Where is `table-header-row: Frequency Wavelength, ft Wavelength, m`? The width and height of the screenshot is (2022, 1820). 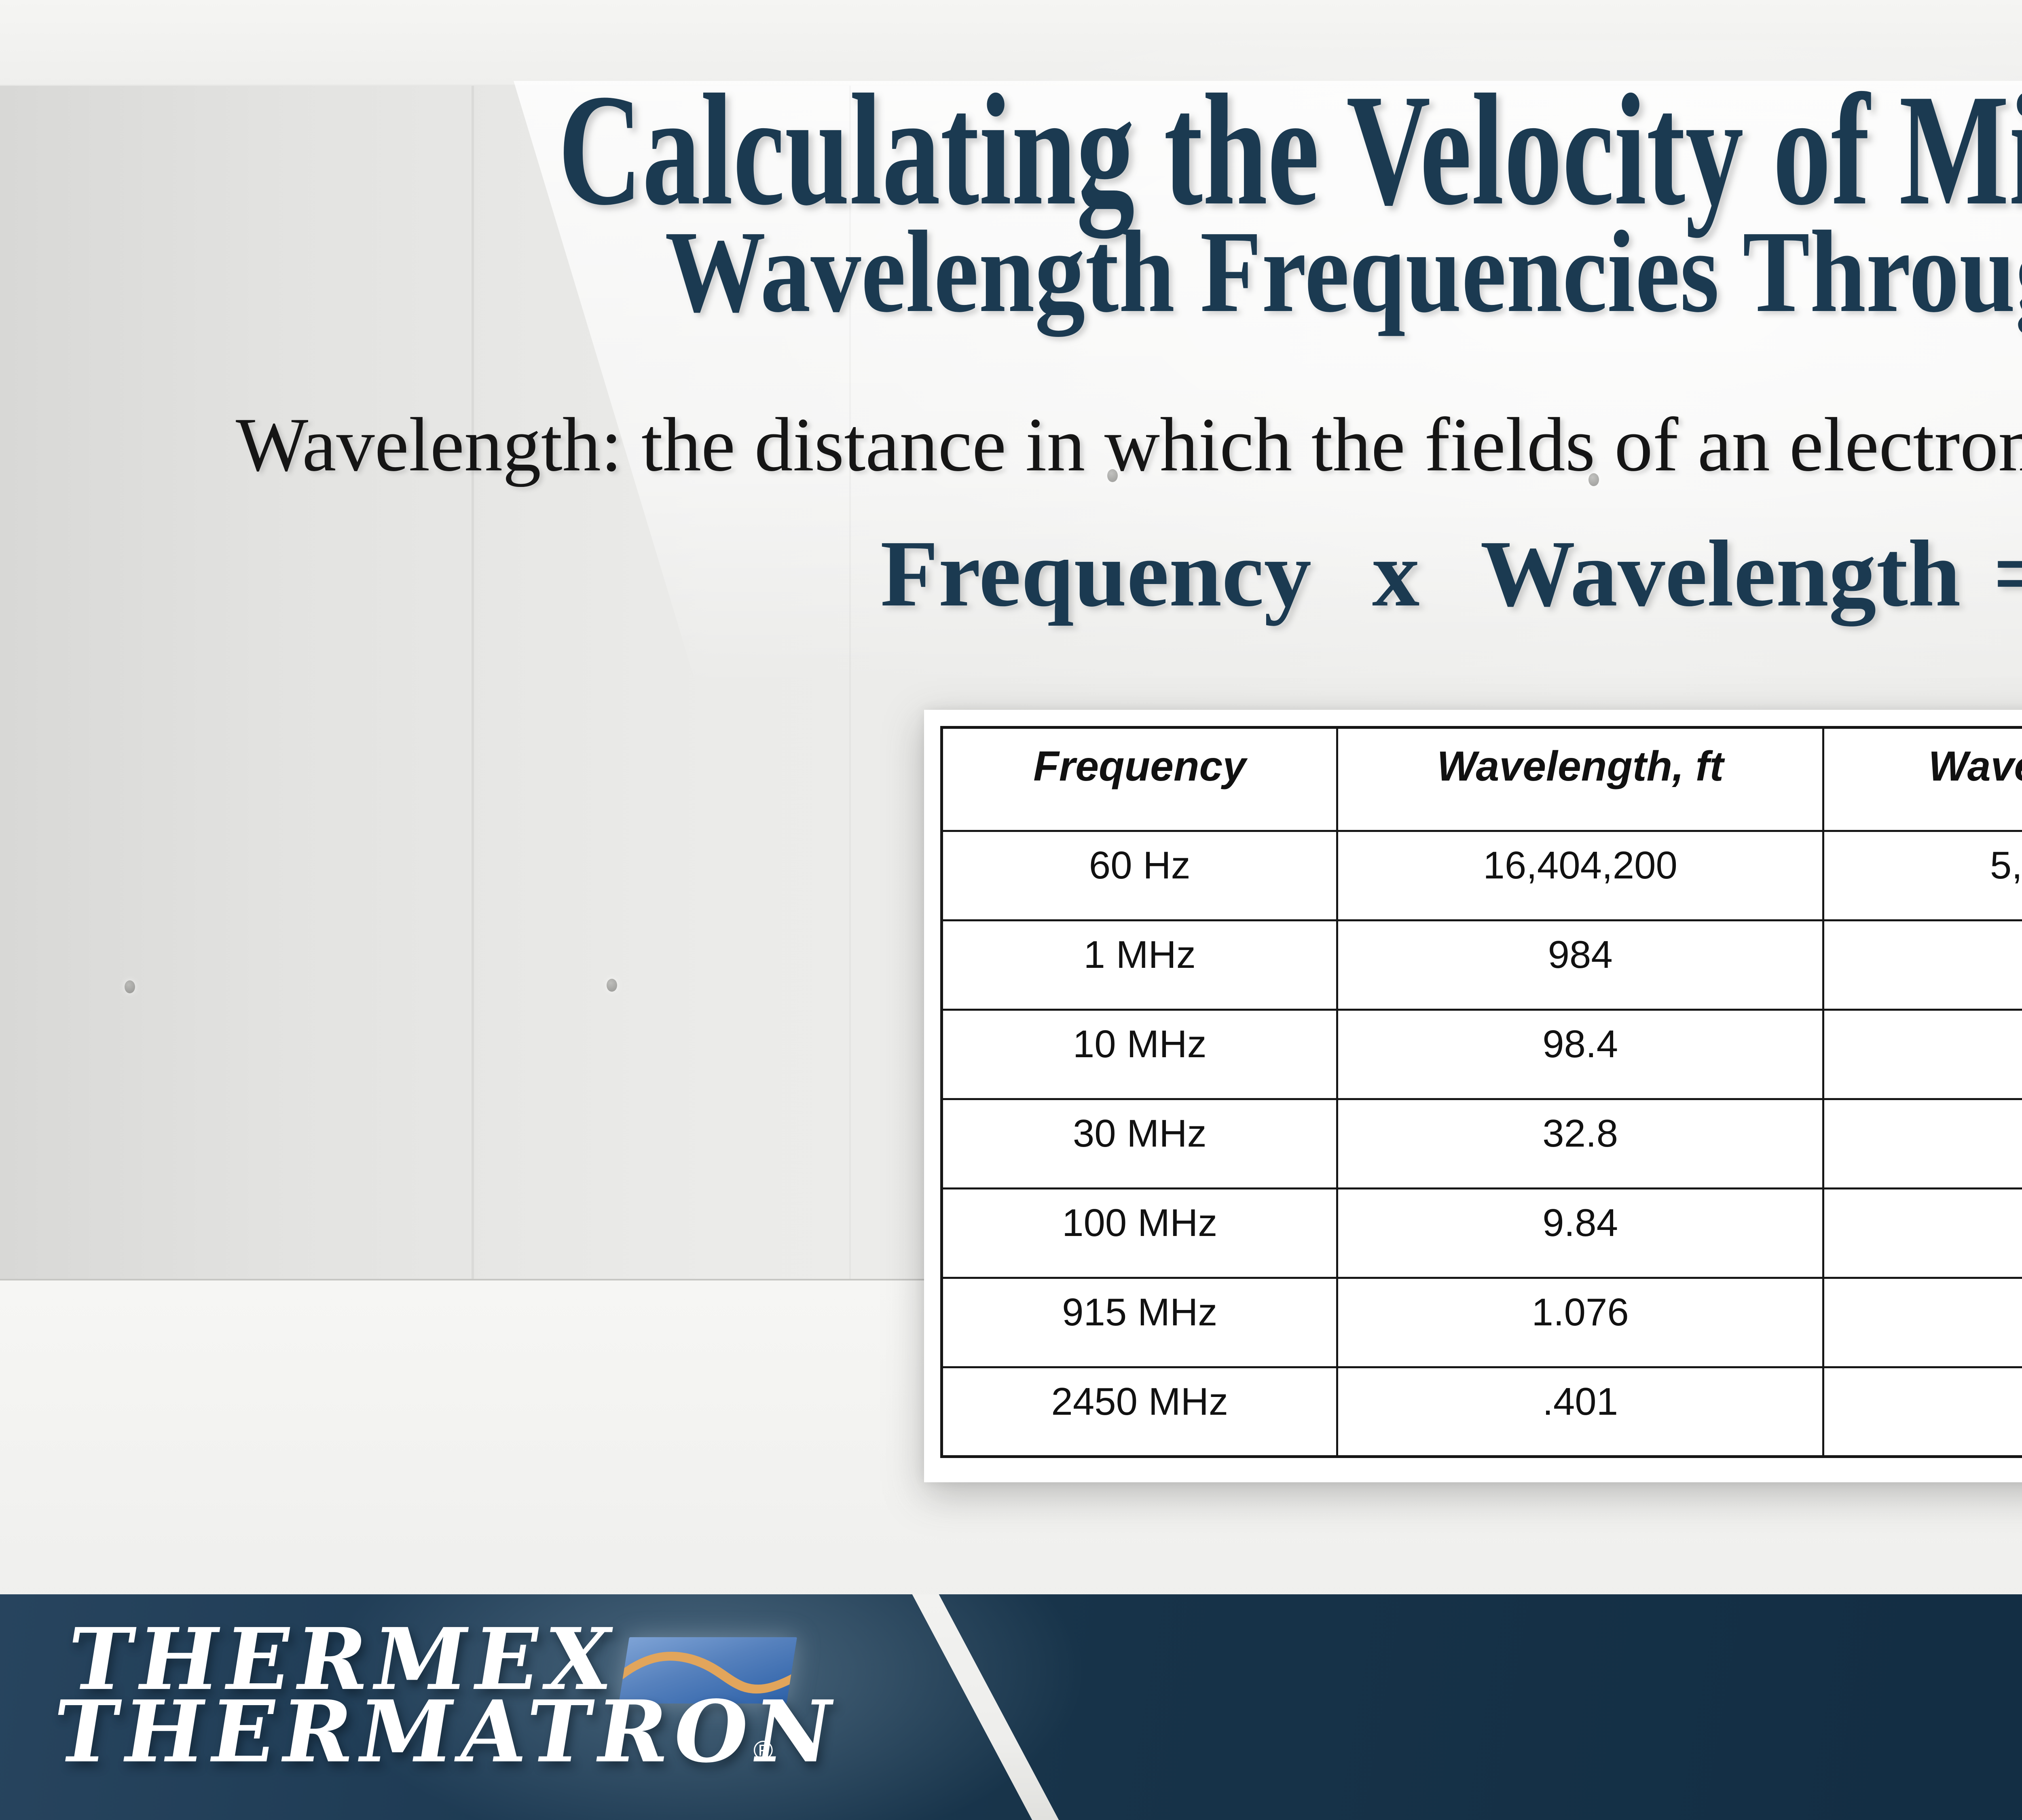 table-header-row: Frequency Wavelength, ft Wavelength, m is located at coordinates (1481, 779).